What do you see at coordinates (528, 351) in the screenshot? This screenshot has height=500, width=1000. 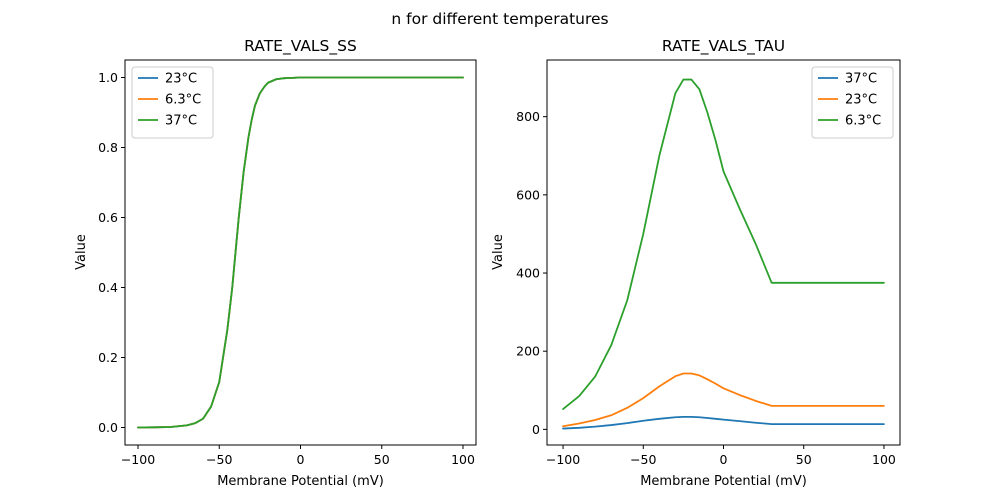 I see `y-tick-label: 200` at bounding box center [528, 351].